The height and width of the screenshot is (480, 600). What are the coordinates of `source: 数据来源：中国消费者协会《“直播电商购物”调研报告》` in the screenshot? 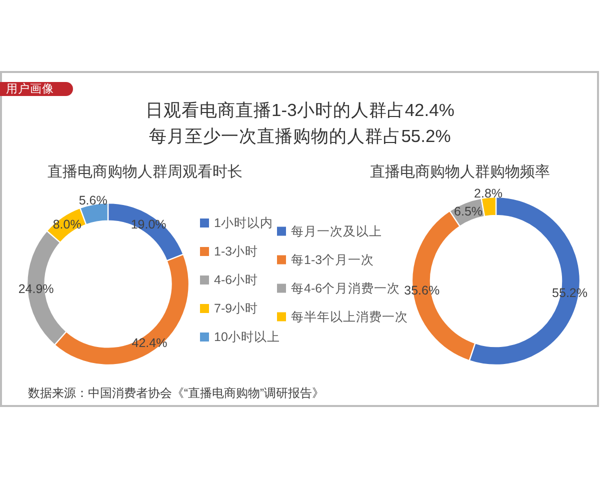 It's located at (176, 393).